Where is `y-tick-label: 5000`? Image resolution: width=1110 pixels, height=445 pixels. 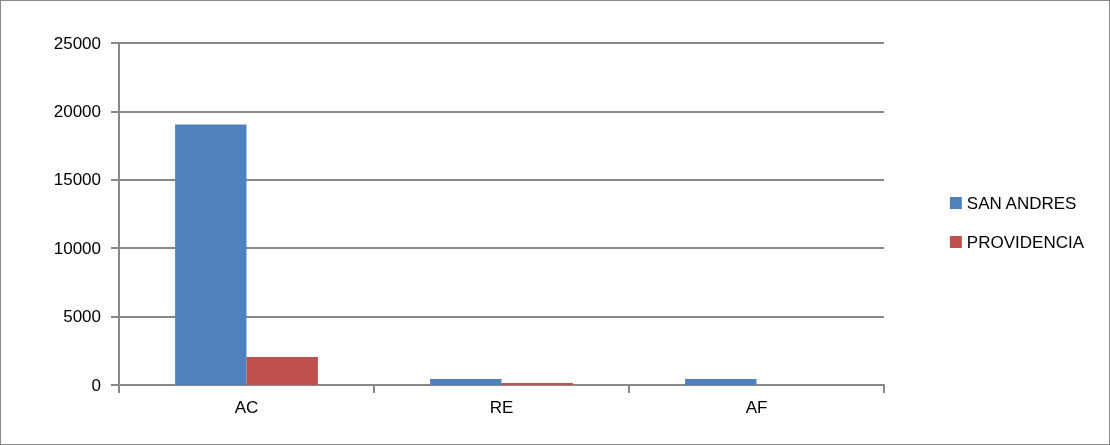 y-tick-label: 5000 is located at coordinates (82, 317).